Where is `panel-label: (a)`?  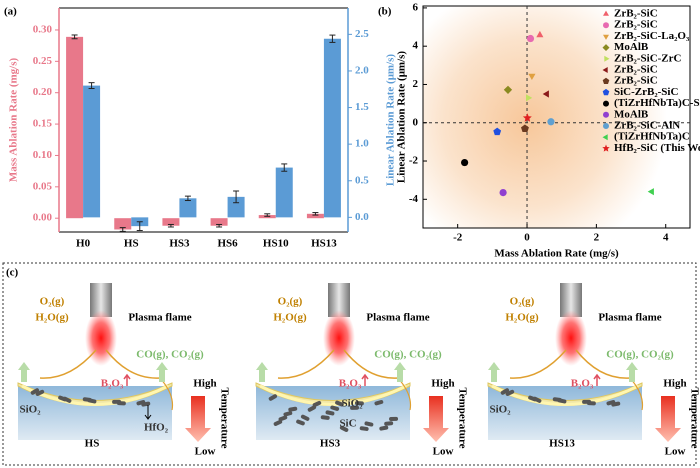 panel-label: (a) is located at coordinates (10, 12).